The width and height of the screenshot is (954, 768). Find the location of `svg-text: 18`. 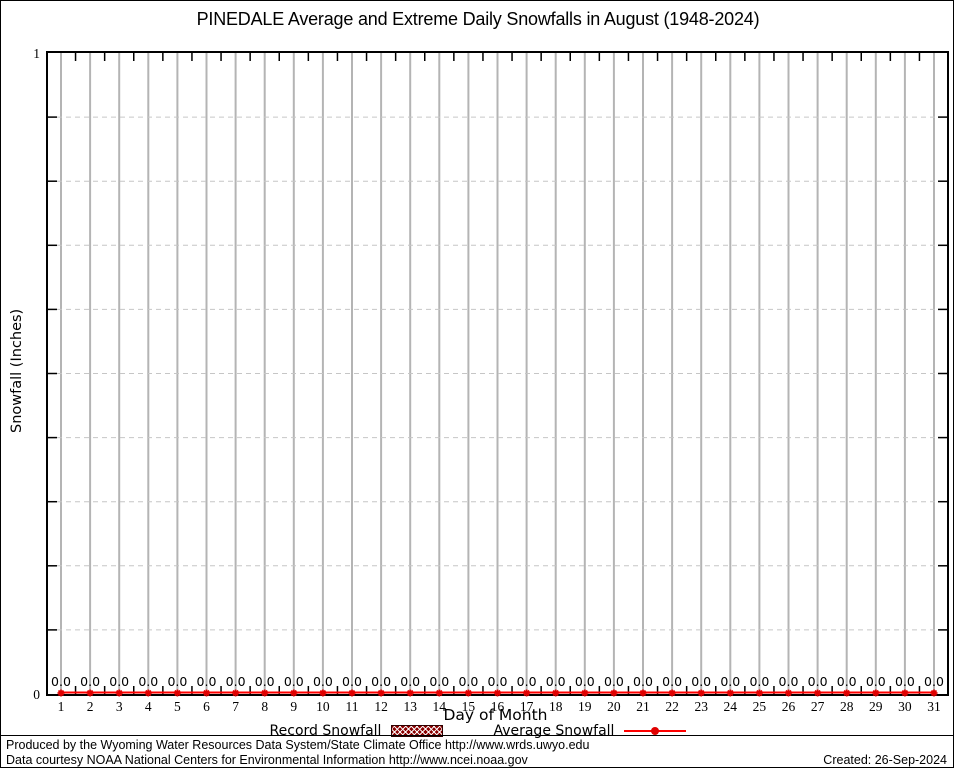

svg-text: 18 is located at coordinates (556, 706).